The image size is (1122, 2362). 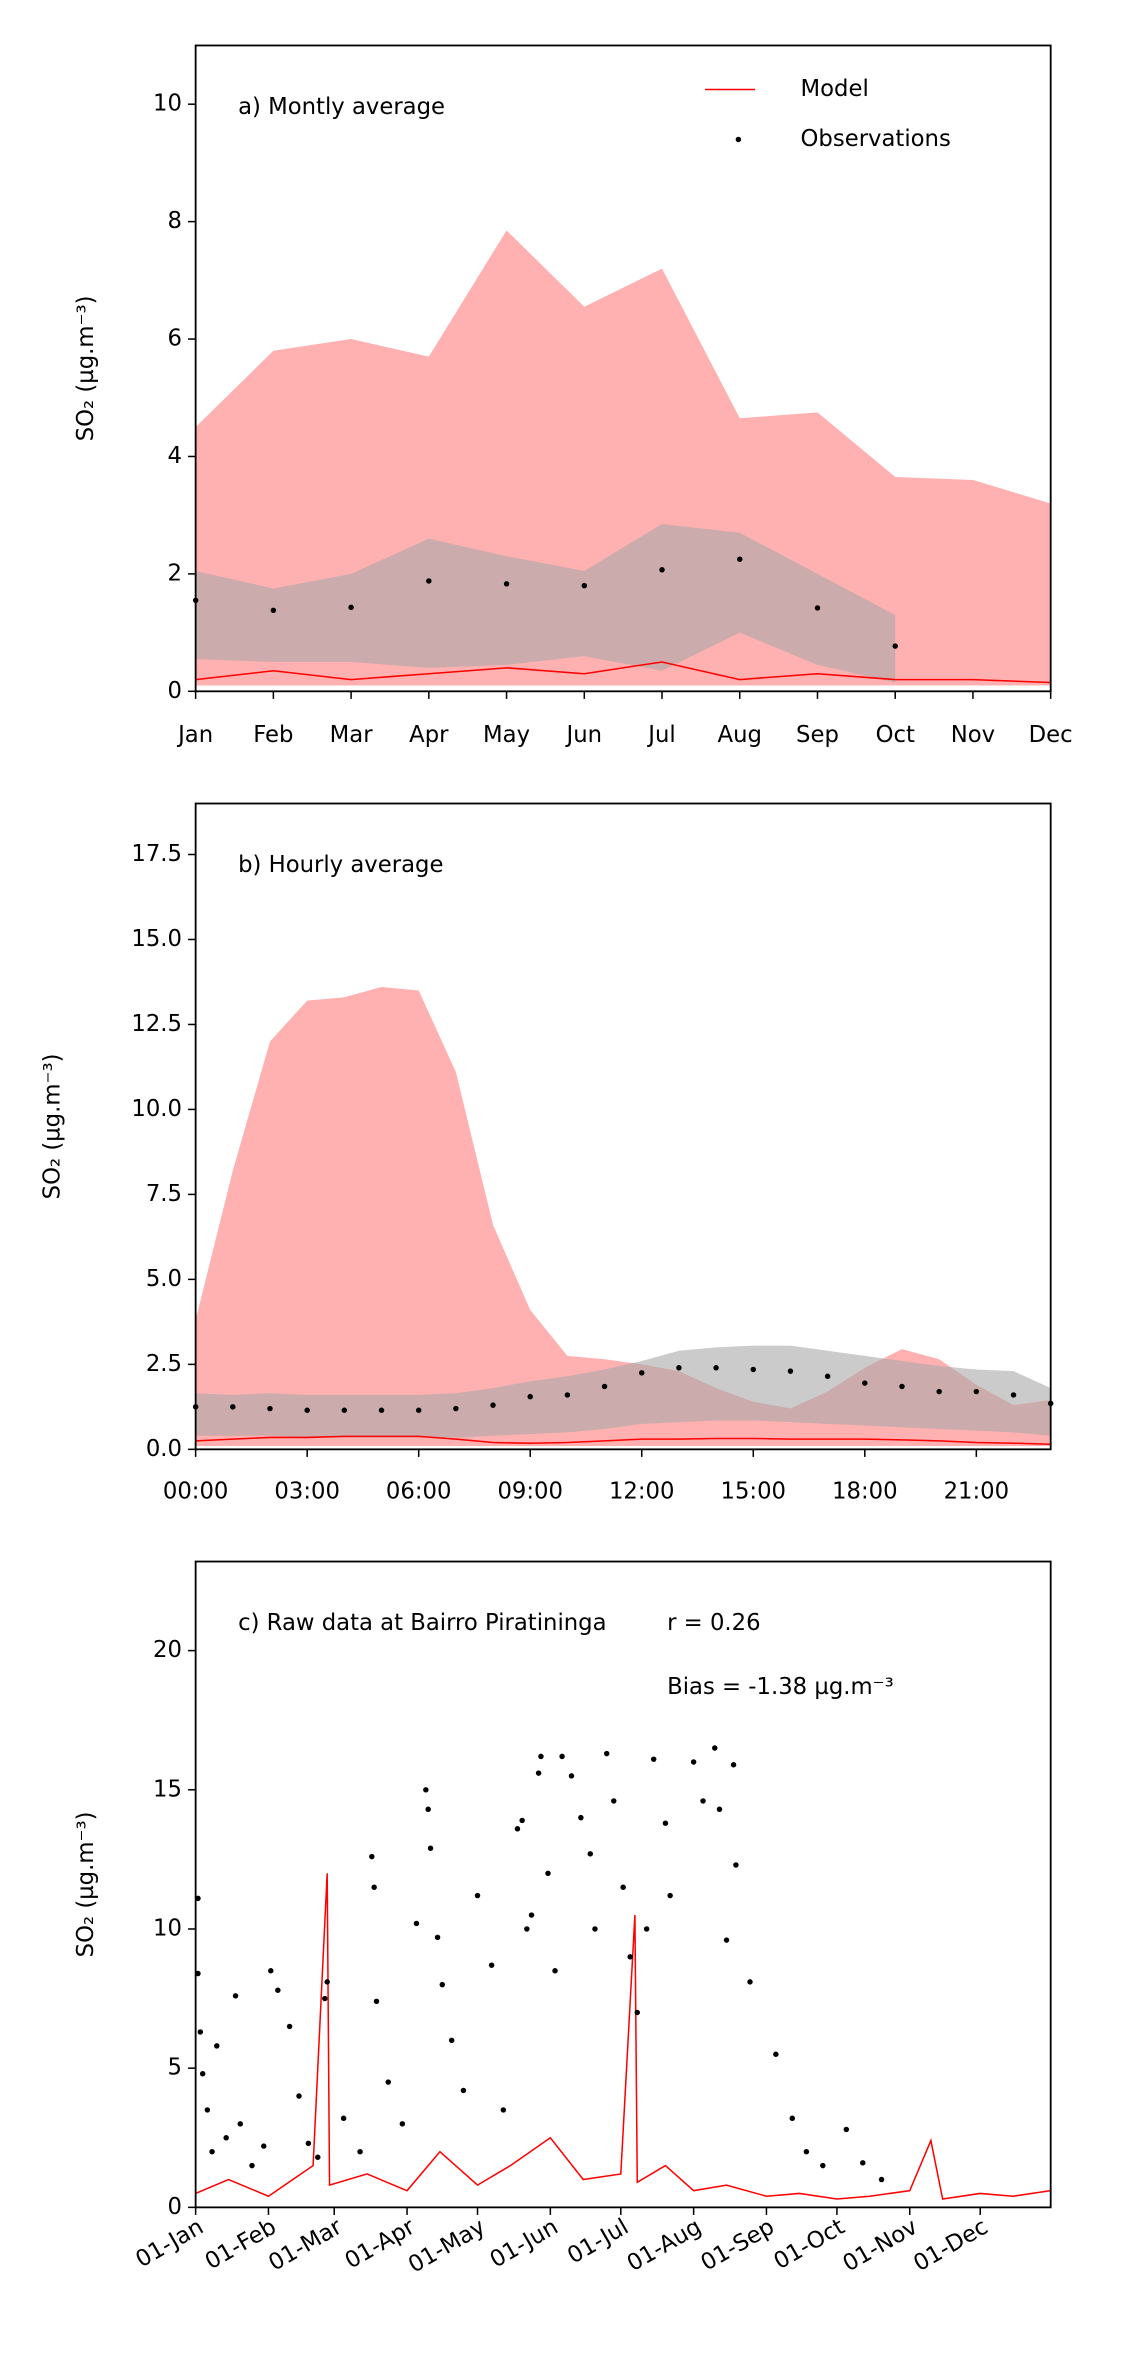 I want to click on x-tick-label: 01-Dec, so click(x=950, y=2245).